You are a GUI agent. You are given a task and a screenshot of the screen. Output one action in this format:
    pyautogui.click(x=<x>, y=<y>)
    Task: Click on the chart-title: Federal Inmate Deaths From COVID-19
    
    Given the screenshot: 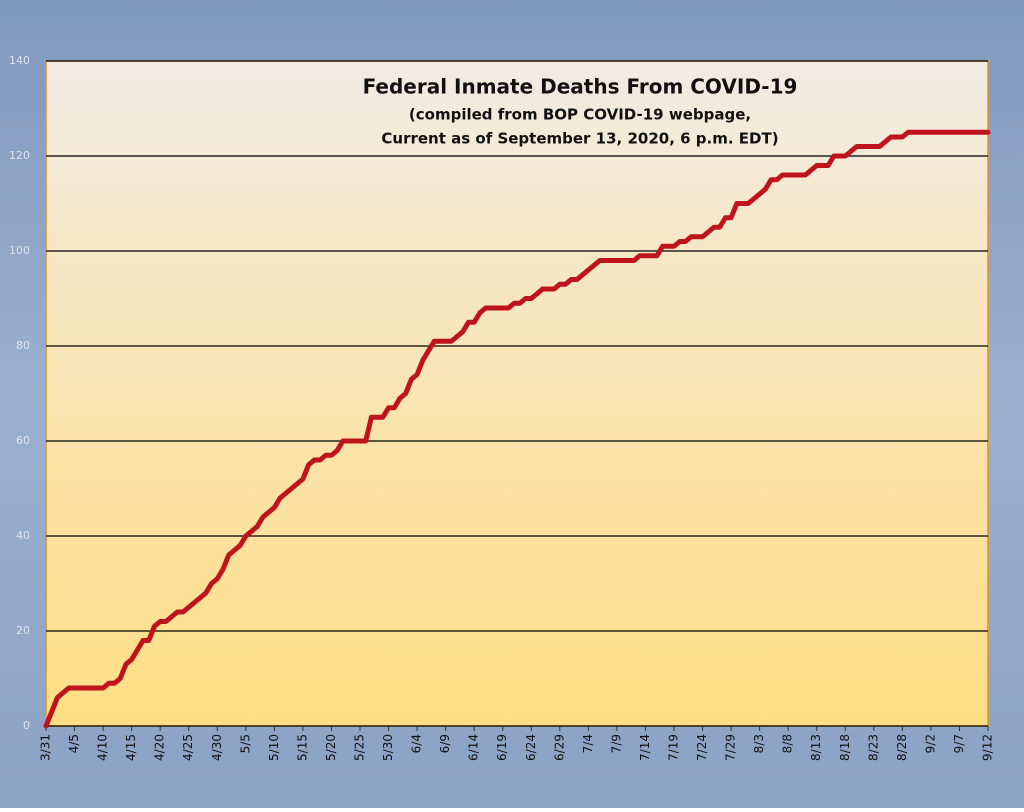 What is the action you would take?
    pyautogui.click(x=580, y=87)
    